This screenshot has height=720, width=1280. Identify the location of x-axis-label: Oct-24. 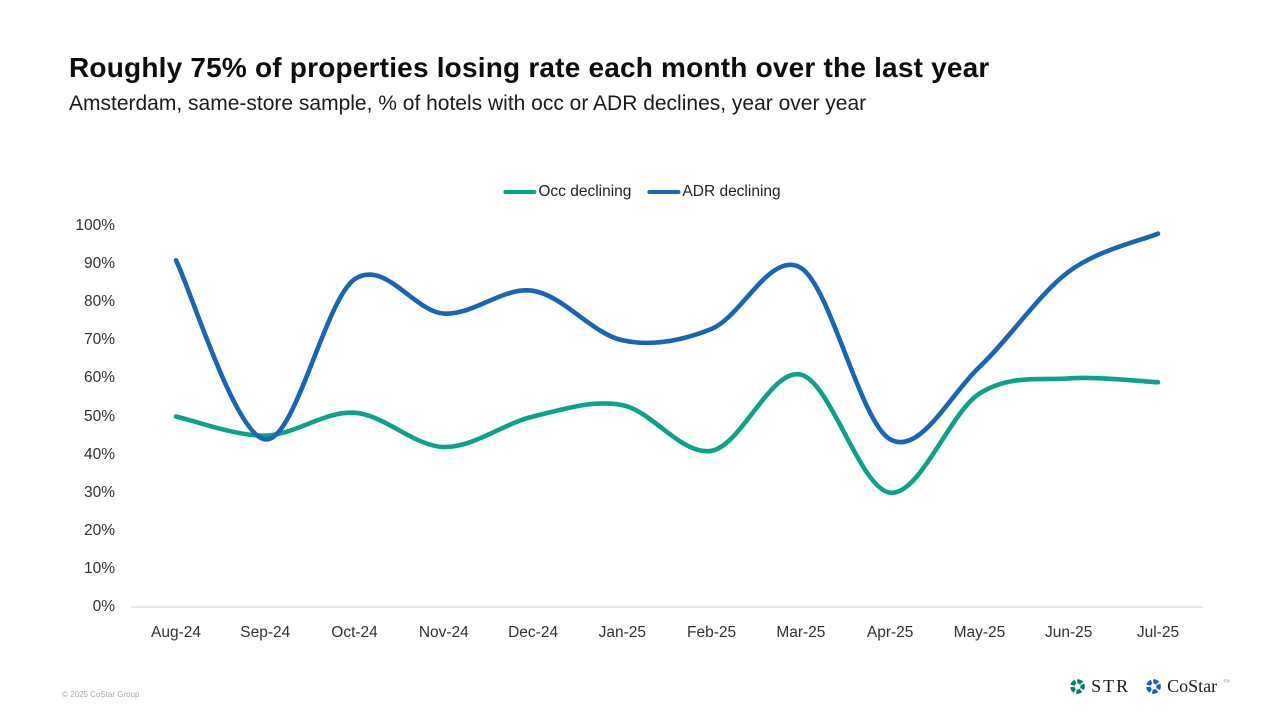
(354, 632).